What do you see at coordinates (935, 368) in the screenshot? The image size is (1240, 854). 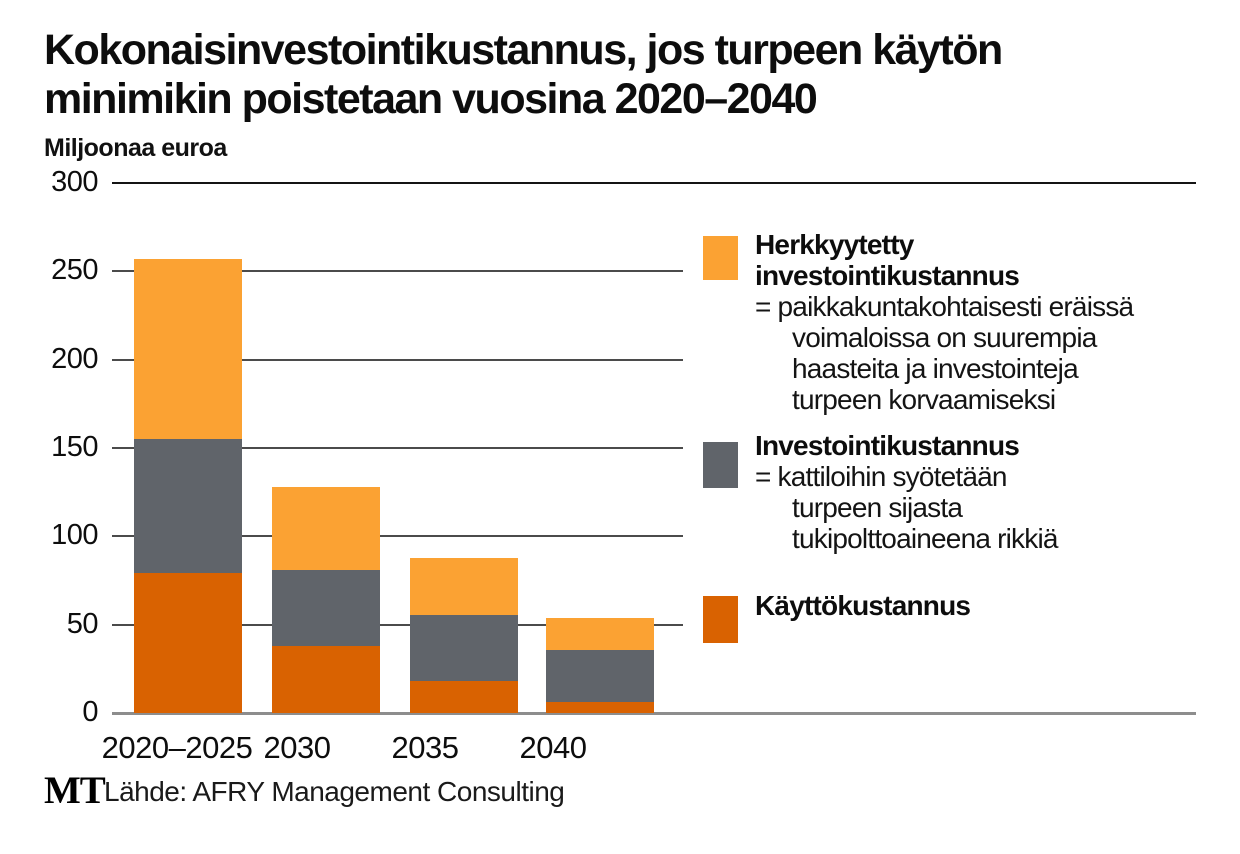 I see `legend-item-desc-line: haasteita ja investointeja` at bounding box center [935, 368].